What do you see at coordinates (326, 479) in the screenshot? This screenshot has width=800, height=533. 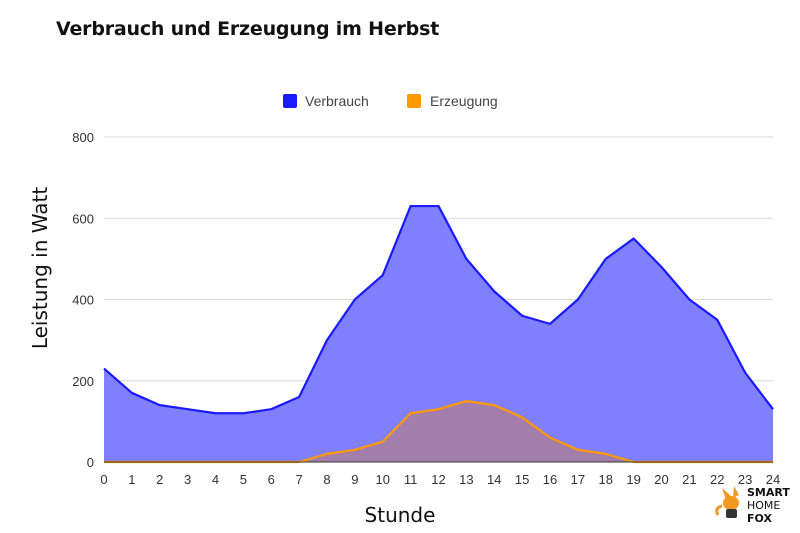 I see `x-tick-label: 8` at bounding box center [326, 479].